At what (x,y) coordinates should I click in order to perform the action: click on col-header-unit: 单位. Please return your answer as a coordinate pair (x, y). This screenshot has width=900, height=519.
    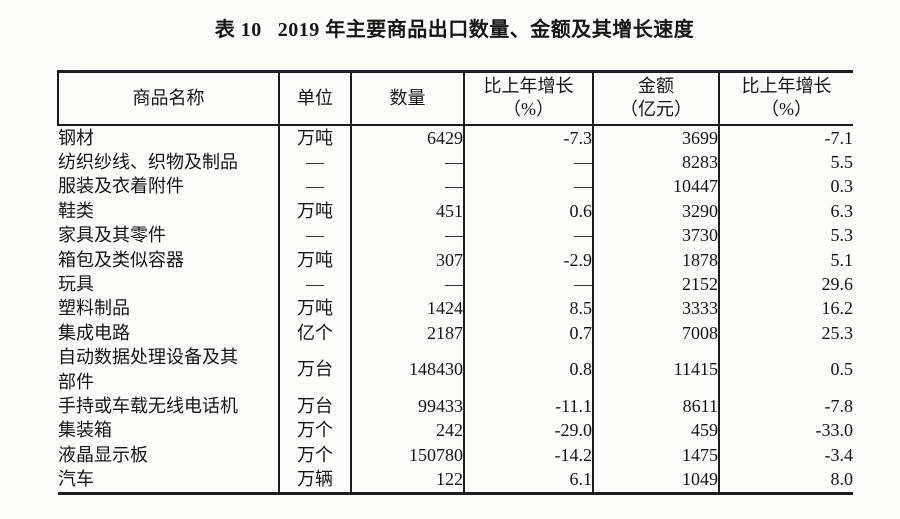
    Looking at the image, I should click on (314, 98).